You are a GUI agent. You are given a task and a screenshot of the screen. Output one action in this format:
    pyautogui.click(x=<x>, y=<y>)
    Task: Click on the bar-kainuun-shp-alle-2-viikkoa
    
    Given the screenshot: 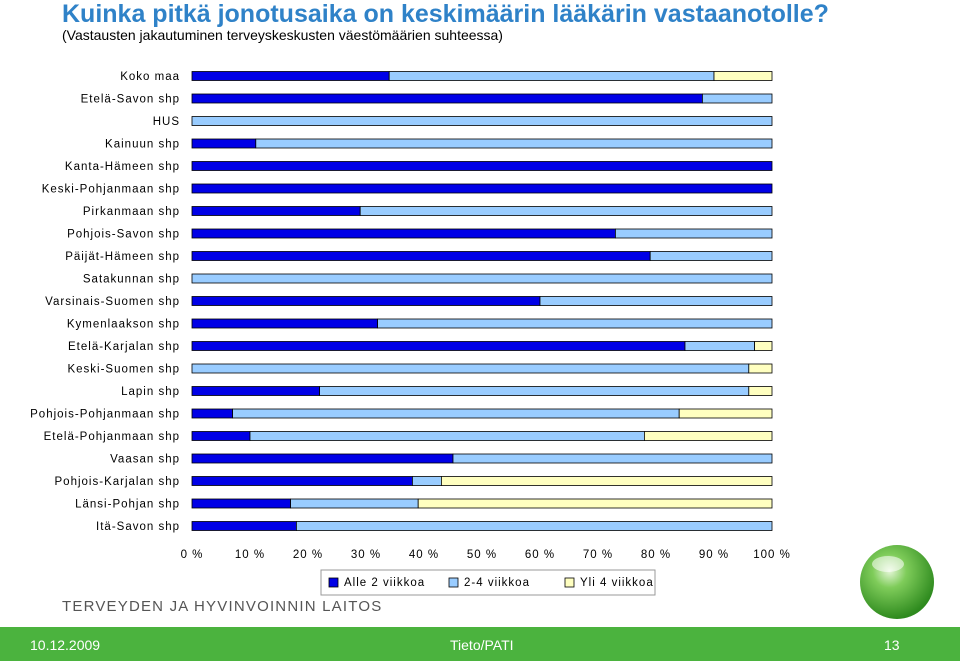 What is the action you would take?
    pyautogui.click(x=224, y=143)
    